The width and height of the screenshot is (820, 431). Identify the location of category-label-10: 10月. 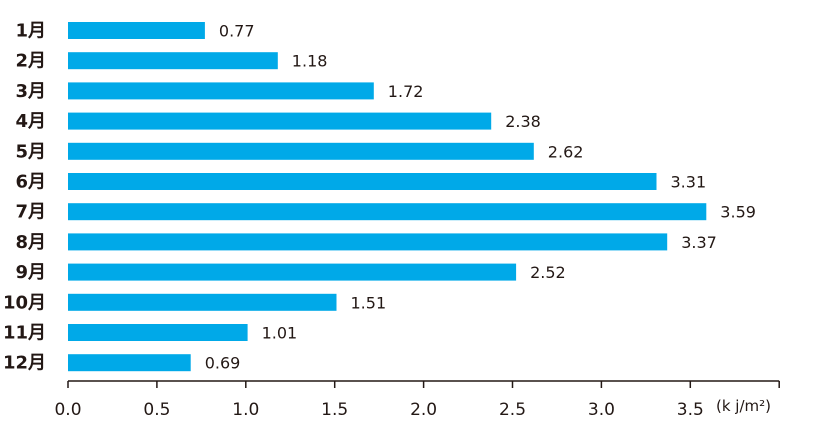
(24, 302).